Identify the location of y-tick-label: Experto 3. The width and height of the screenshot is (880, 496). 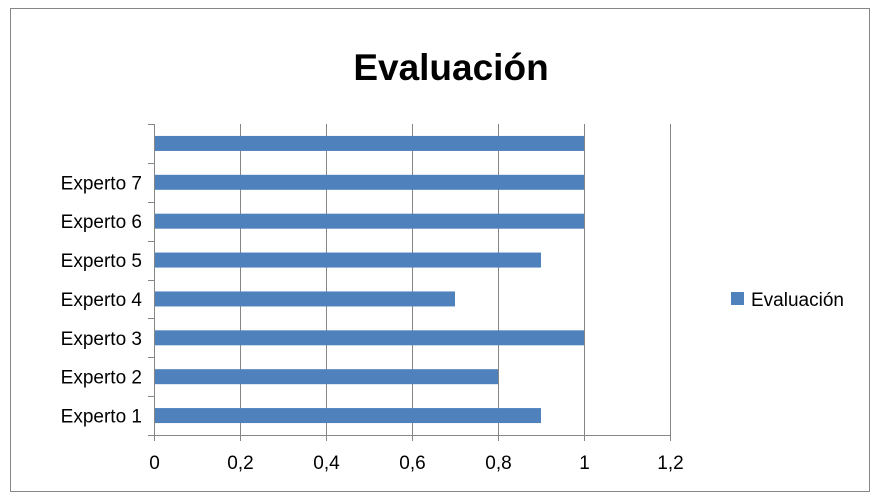
(101, 339).